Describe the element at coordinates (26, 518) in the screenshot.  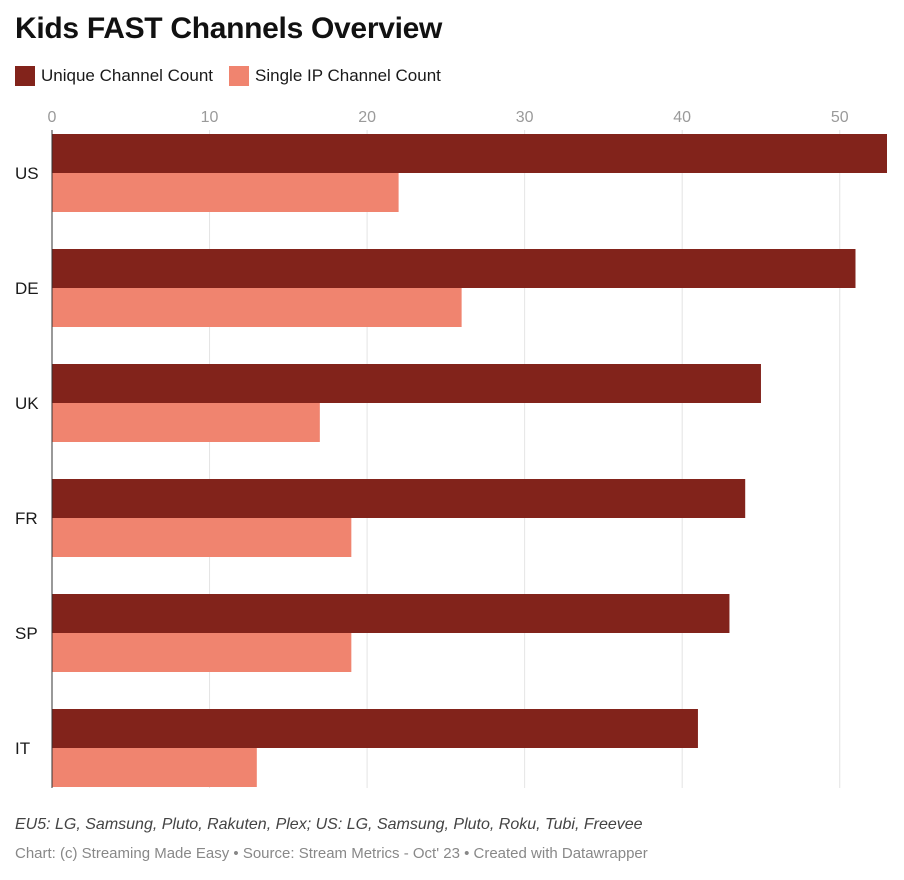
I see `category-label-fr: FR` at that location.